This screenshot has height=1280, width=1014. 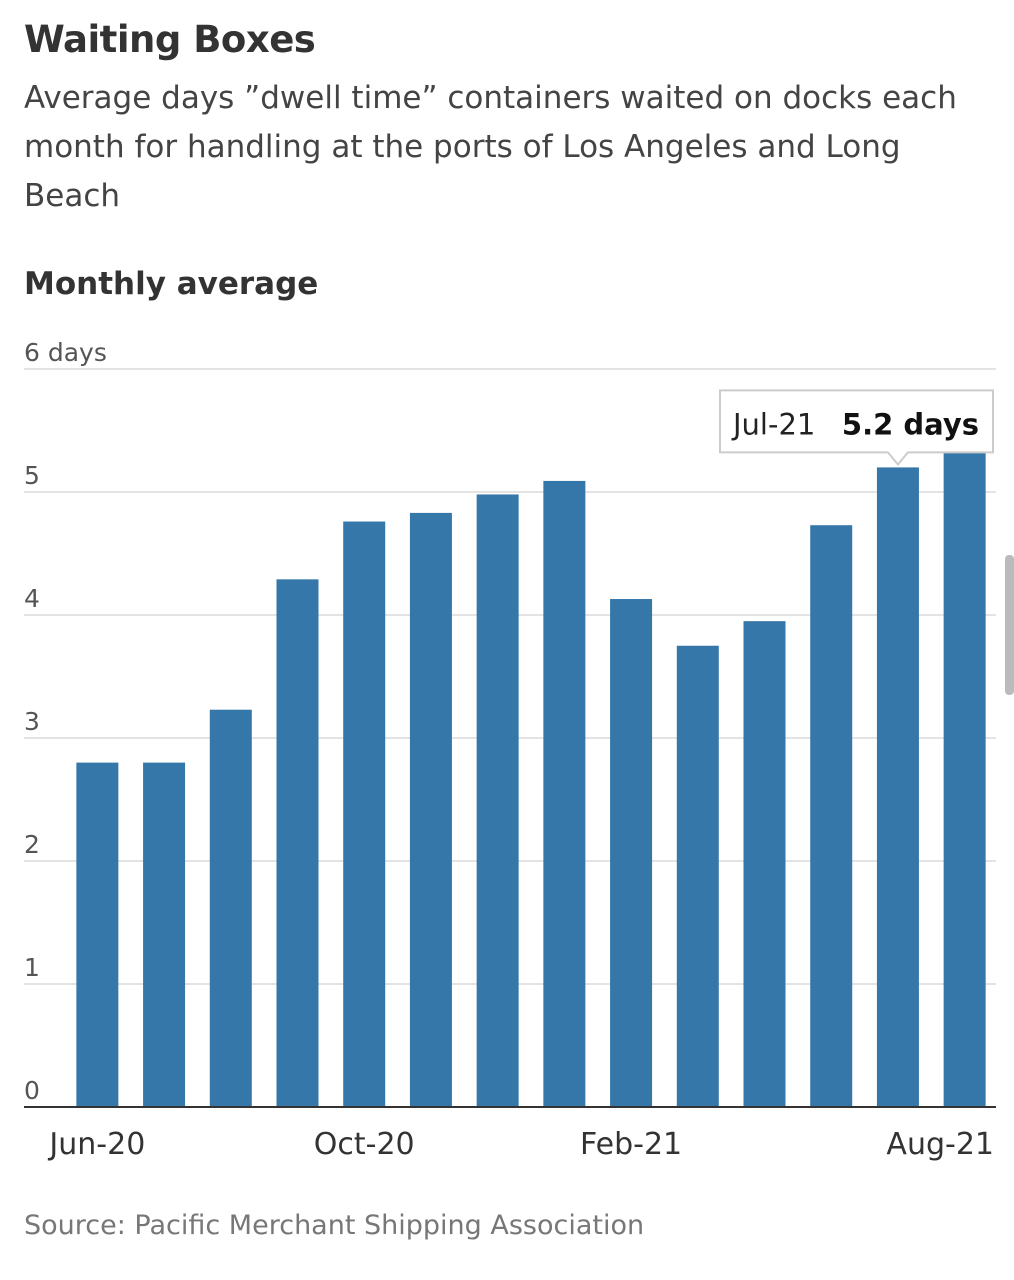 I want to click on x-tick-label: Oct-20, so click(x=364, y=1144).